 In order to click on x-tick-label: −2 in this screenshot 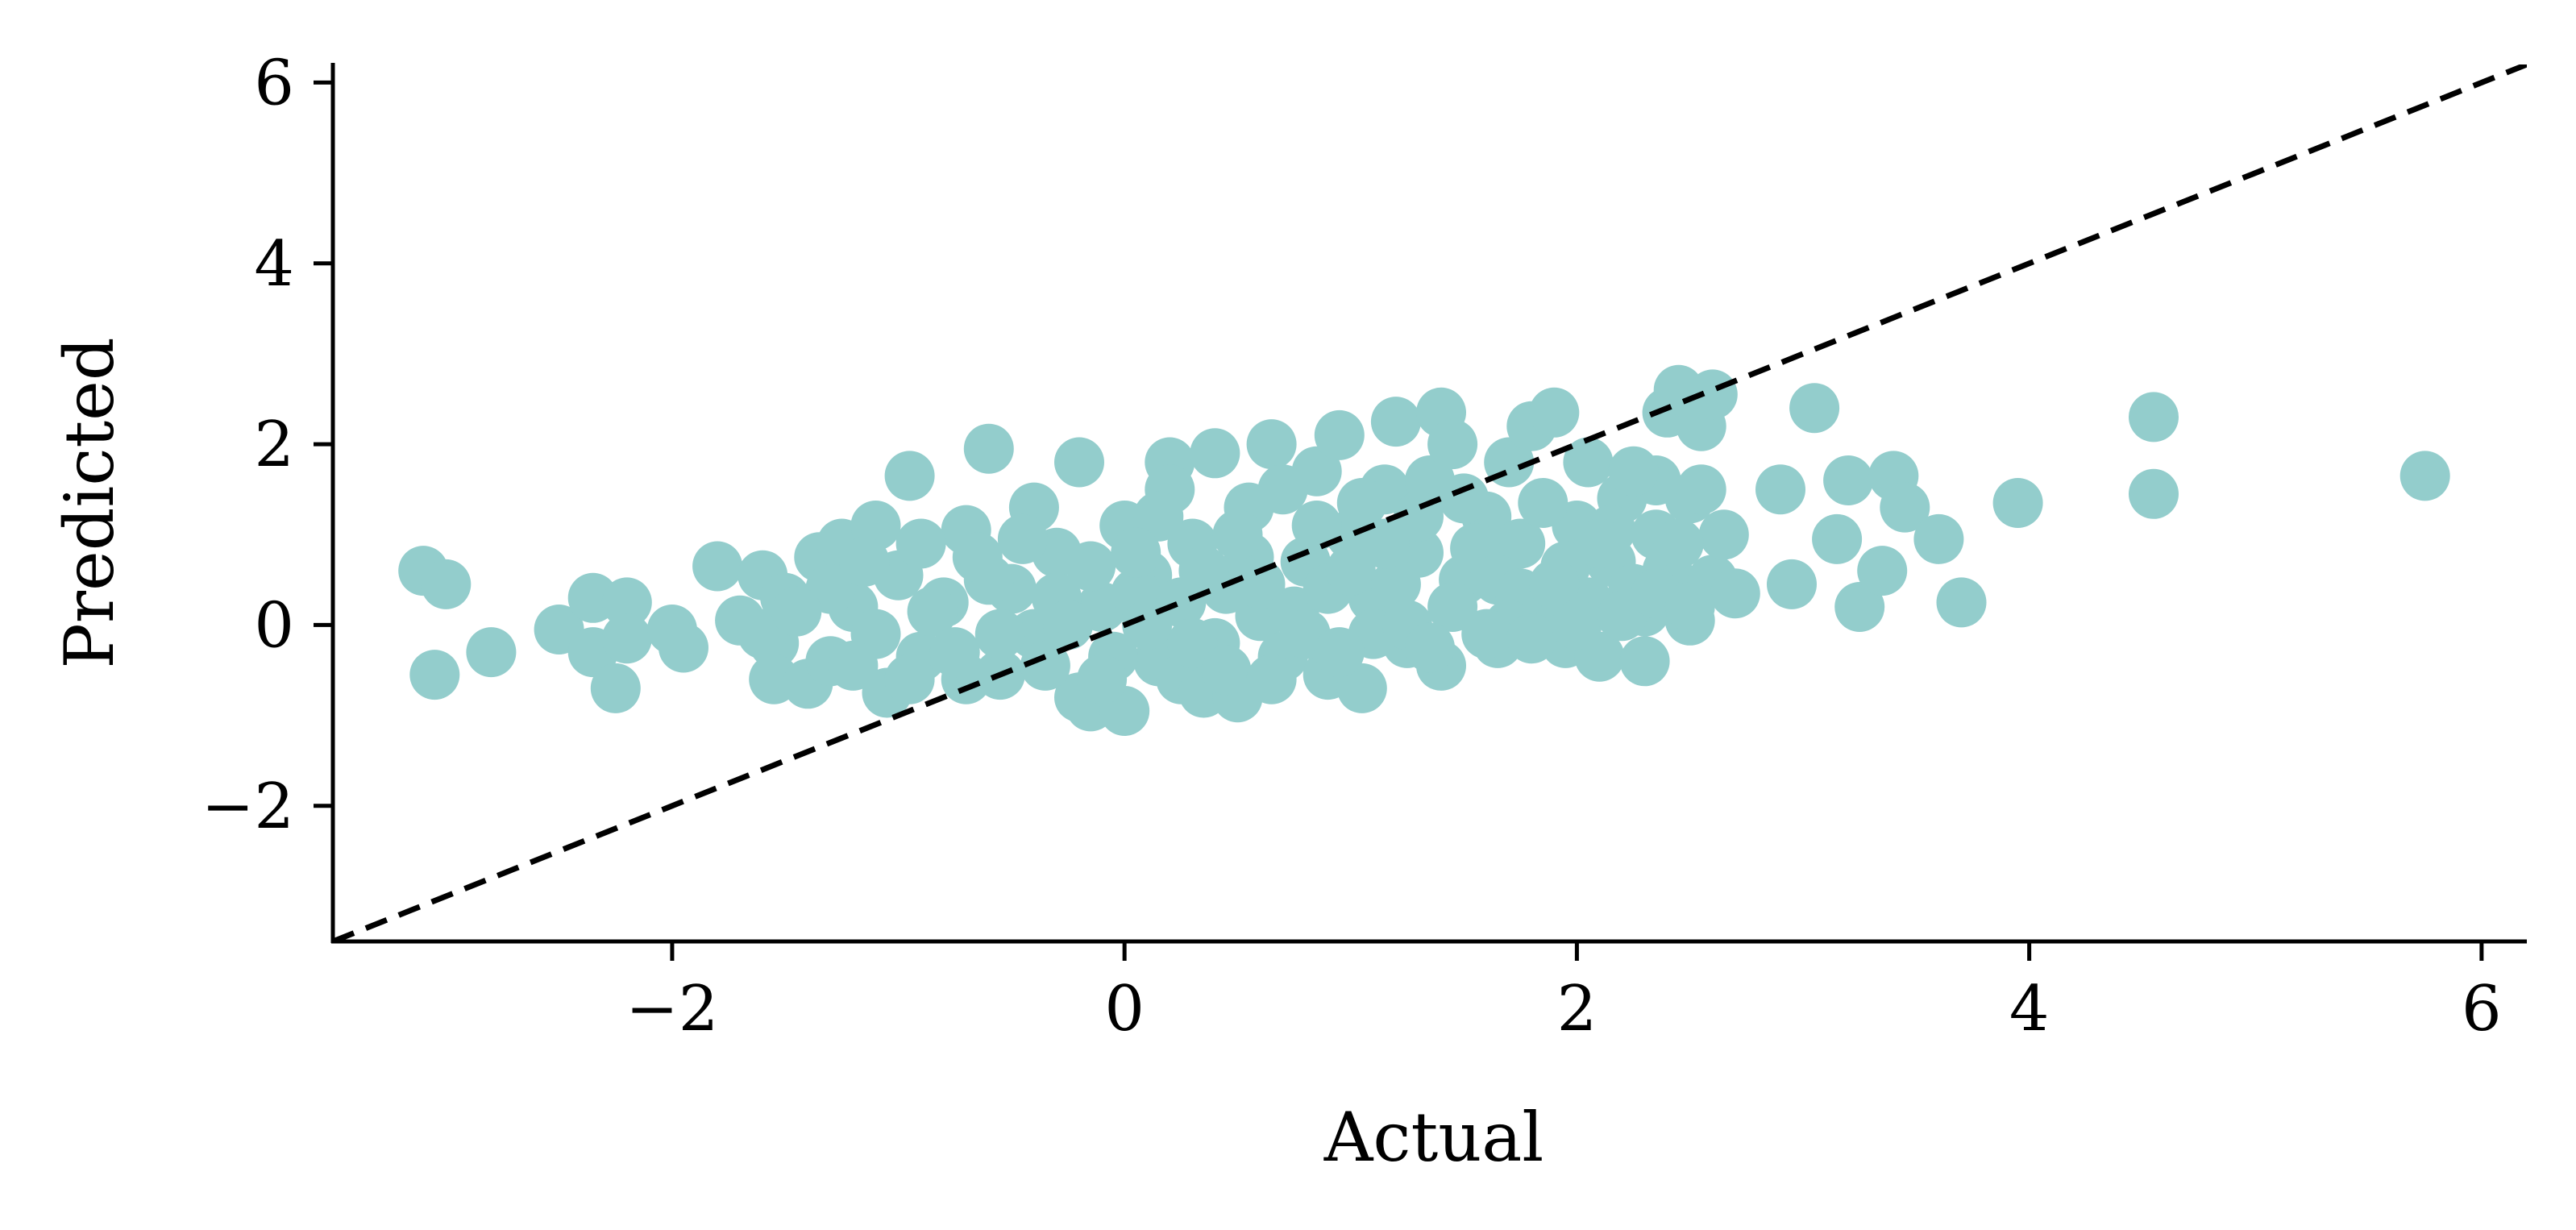, I will do `click(671, 1009)`.